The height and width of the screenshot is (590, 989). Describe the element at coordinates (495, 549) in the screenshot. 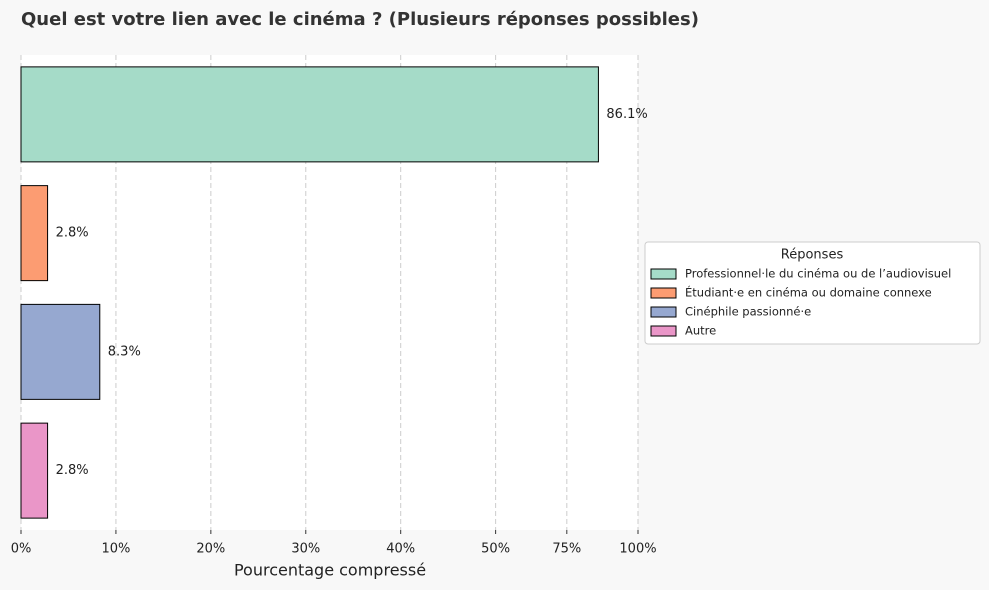

I see `x-tick-label: 50%` at that location.